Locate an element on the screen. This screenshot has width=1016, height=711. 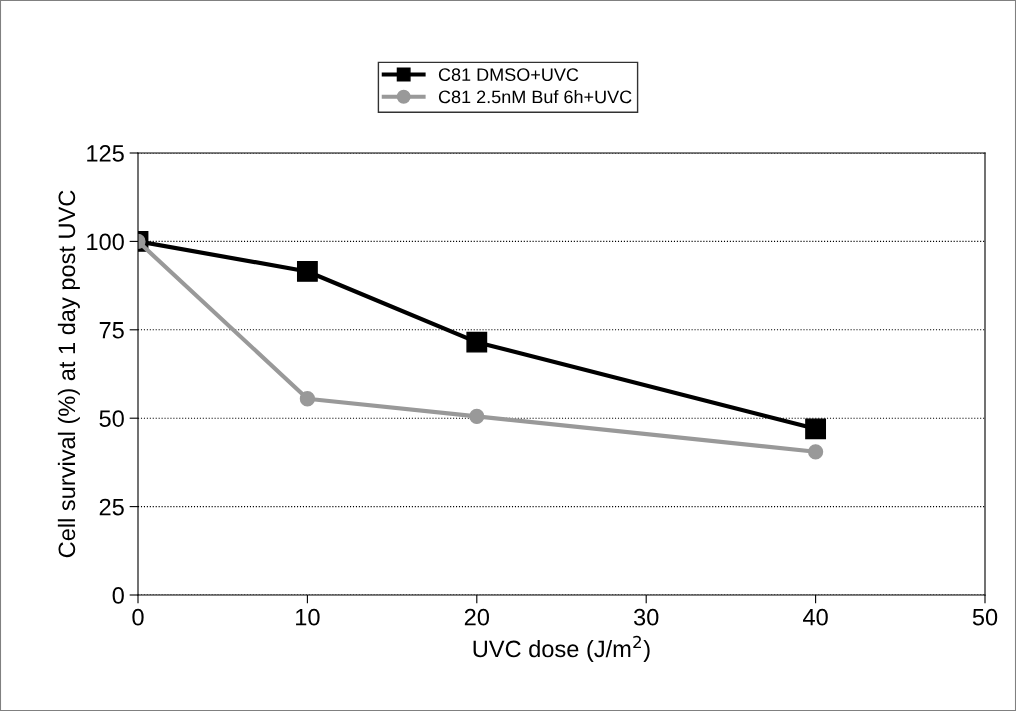
y-tick-label: 0 is located at coordinates (118, 595).